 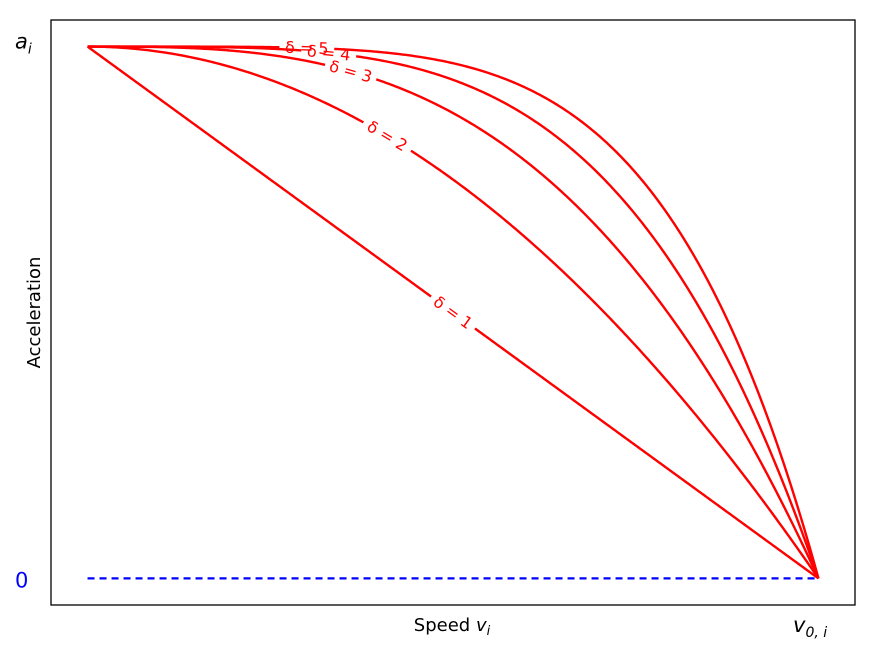 I want to click on y-tick-label-top: ai, so click(x=23, y=44).